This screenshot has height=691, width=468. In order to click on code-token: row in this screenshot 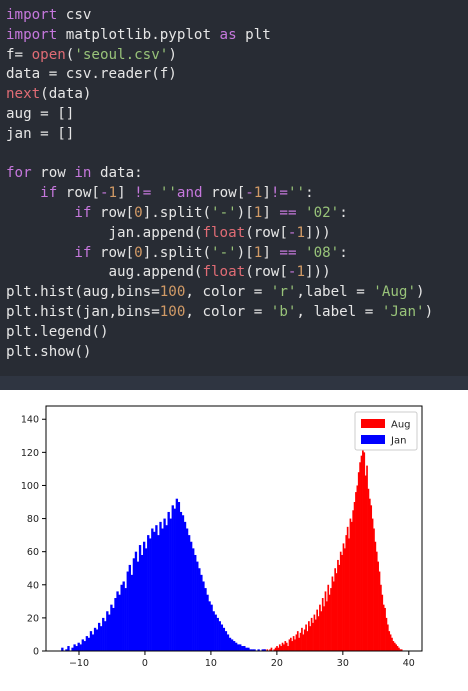, I will do `click(53, 173)`.